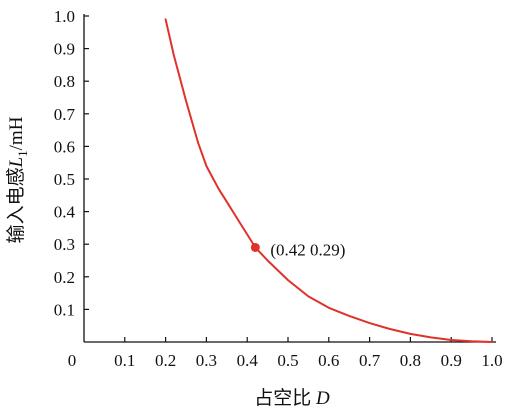 Image resolution: width=510 pixels, height=413 pixels. Describe the element at coordinates (124, 360) in the screenshot. I see `x-tick-label: 0.1` at that location.